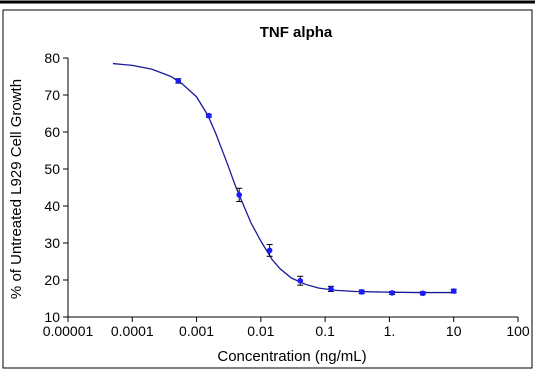  I want to click on chart-title: TNF alpha, so click(296, 32).